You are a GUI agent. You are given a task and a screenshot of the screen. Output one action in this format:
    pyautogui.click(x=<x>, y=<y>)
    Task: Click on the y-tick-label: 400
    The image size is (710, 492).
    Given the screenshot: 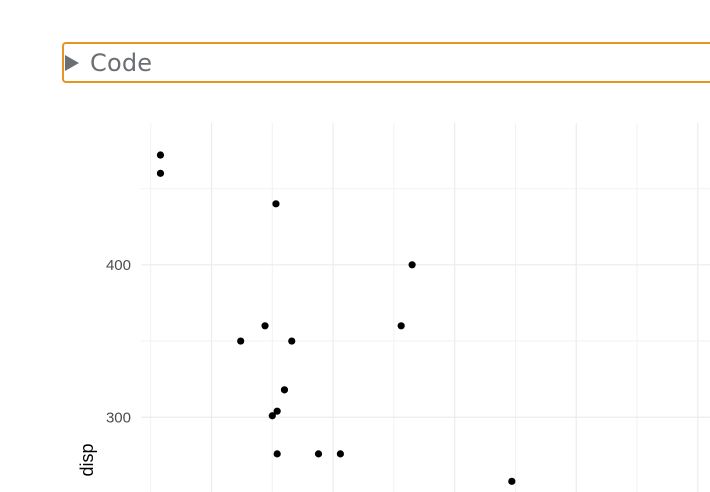 What is the action you would take?
    pyautogui.click(x=118, y=265)
    